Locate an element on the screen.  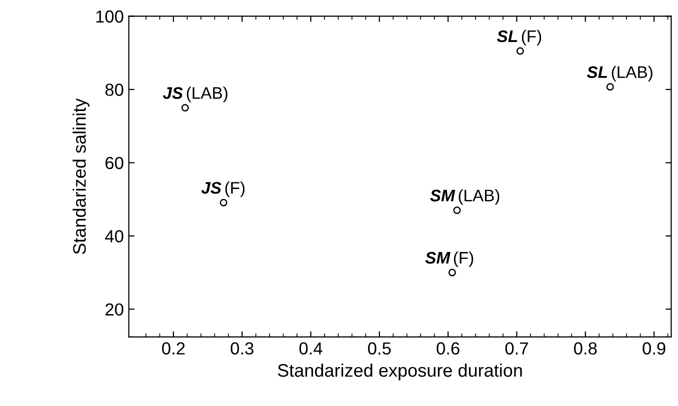
annotation: JS (F) is located at coordinates (223, 190).